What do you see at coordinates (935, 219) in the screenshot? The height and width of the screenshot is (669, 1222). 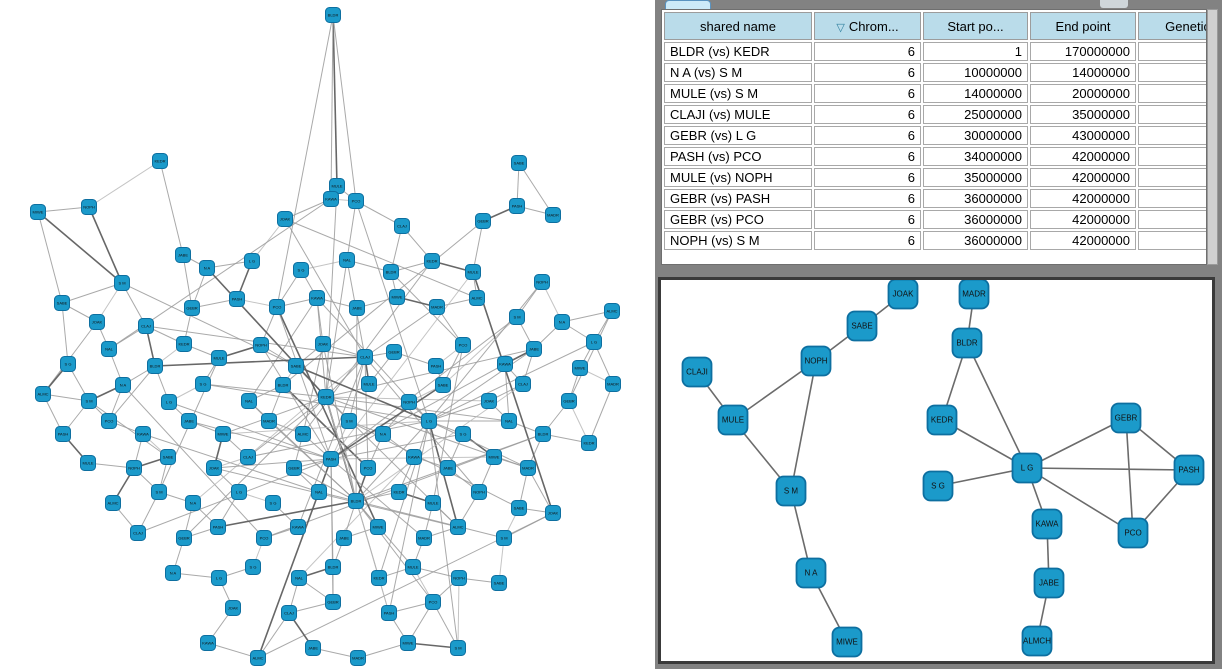 I see `table-row: GEBR (vs) PCO636000000420000008.4` at bounding box center [935, 219].